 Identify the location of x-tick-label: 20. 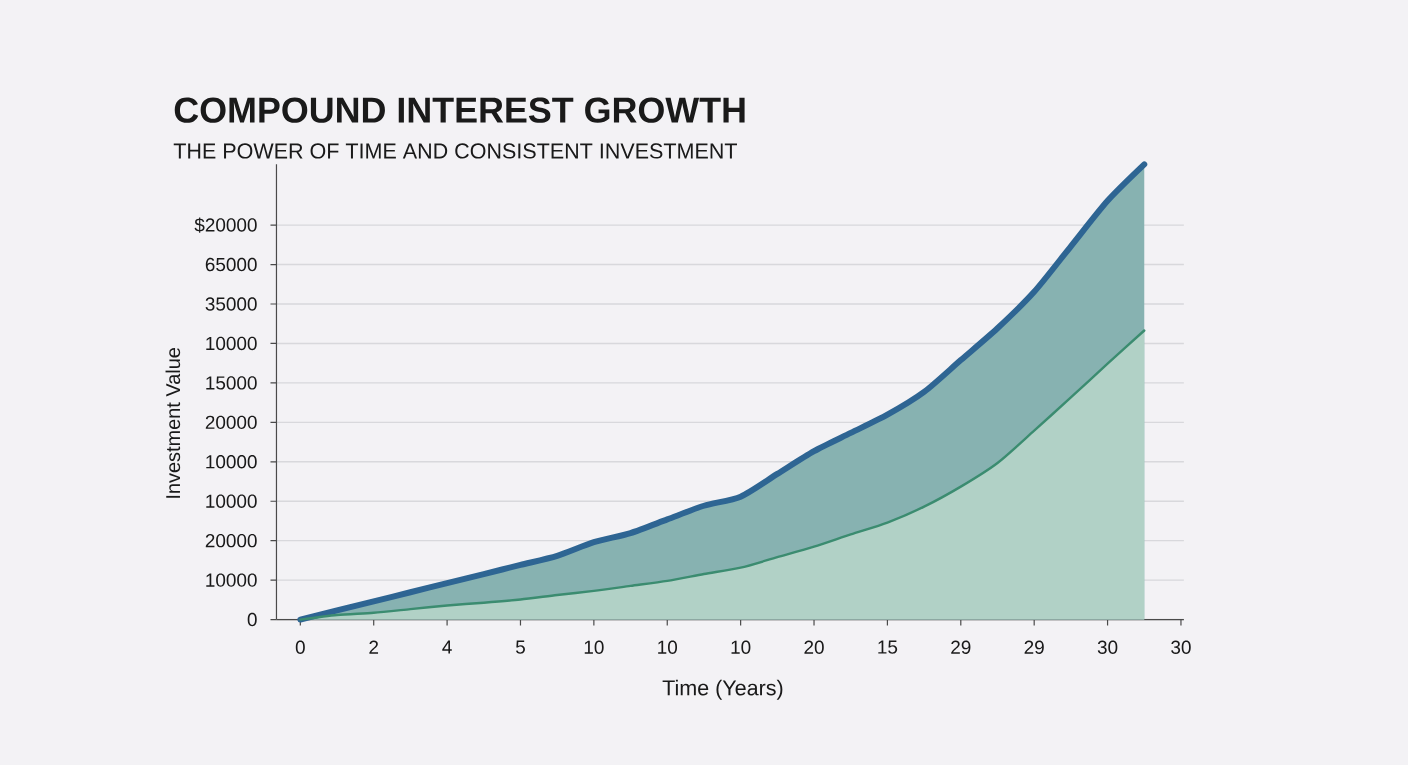
(814, 647).